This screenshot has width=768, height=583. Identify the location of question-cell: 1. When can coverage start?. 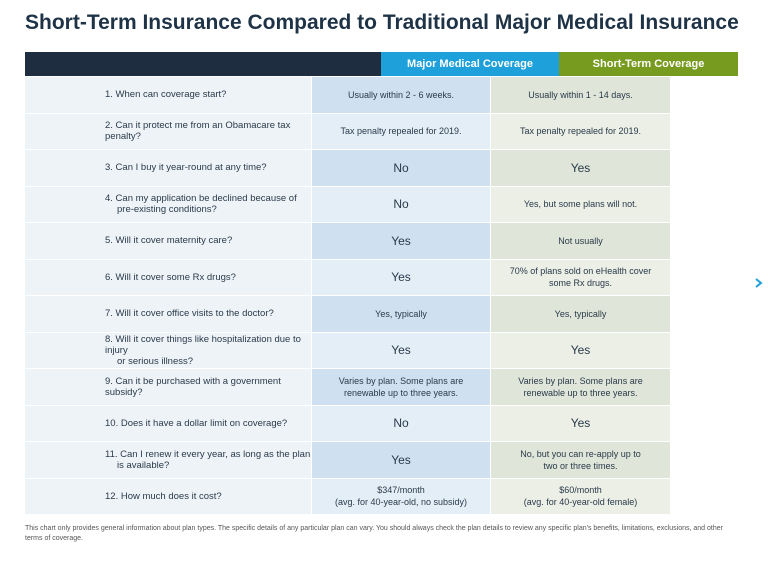
(168, 95).